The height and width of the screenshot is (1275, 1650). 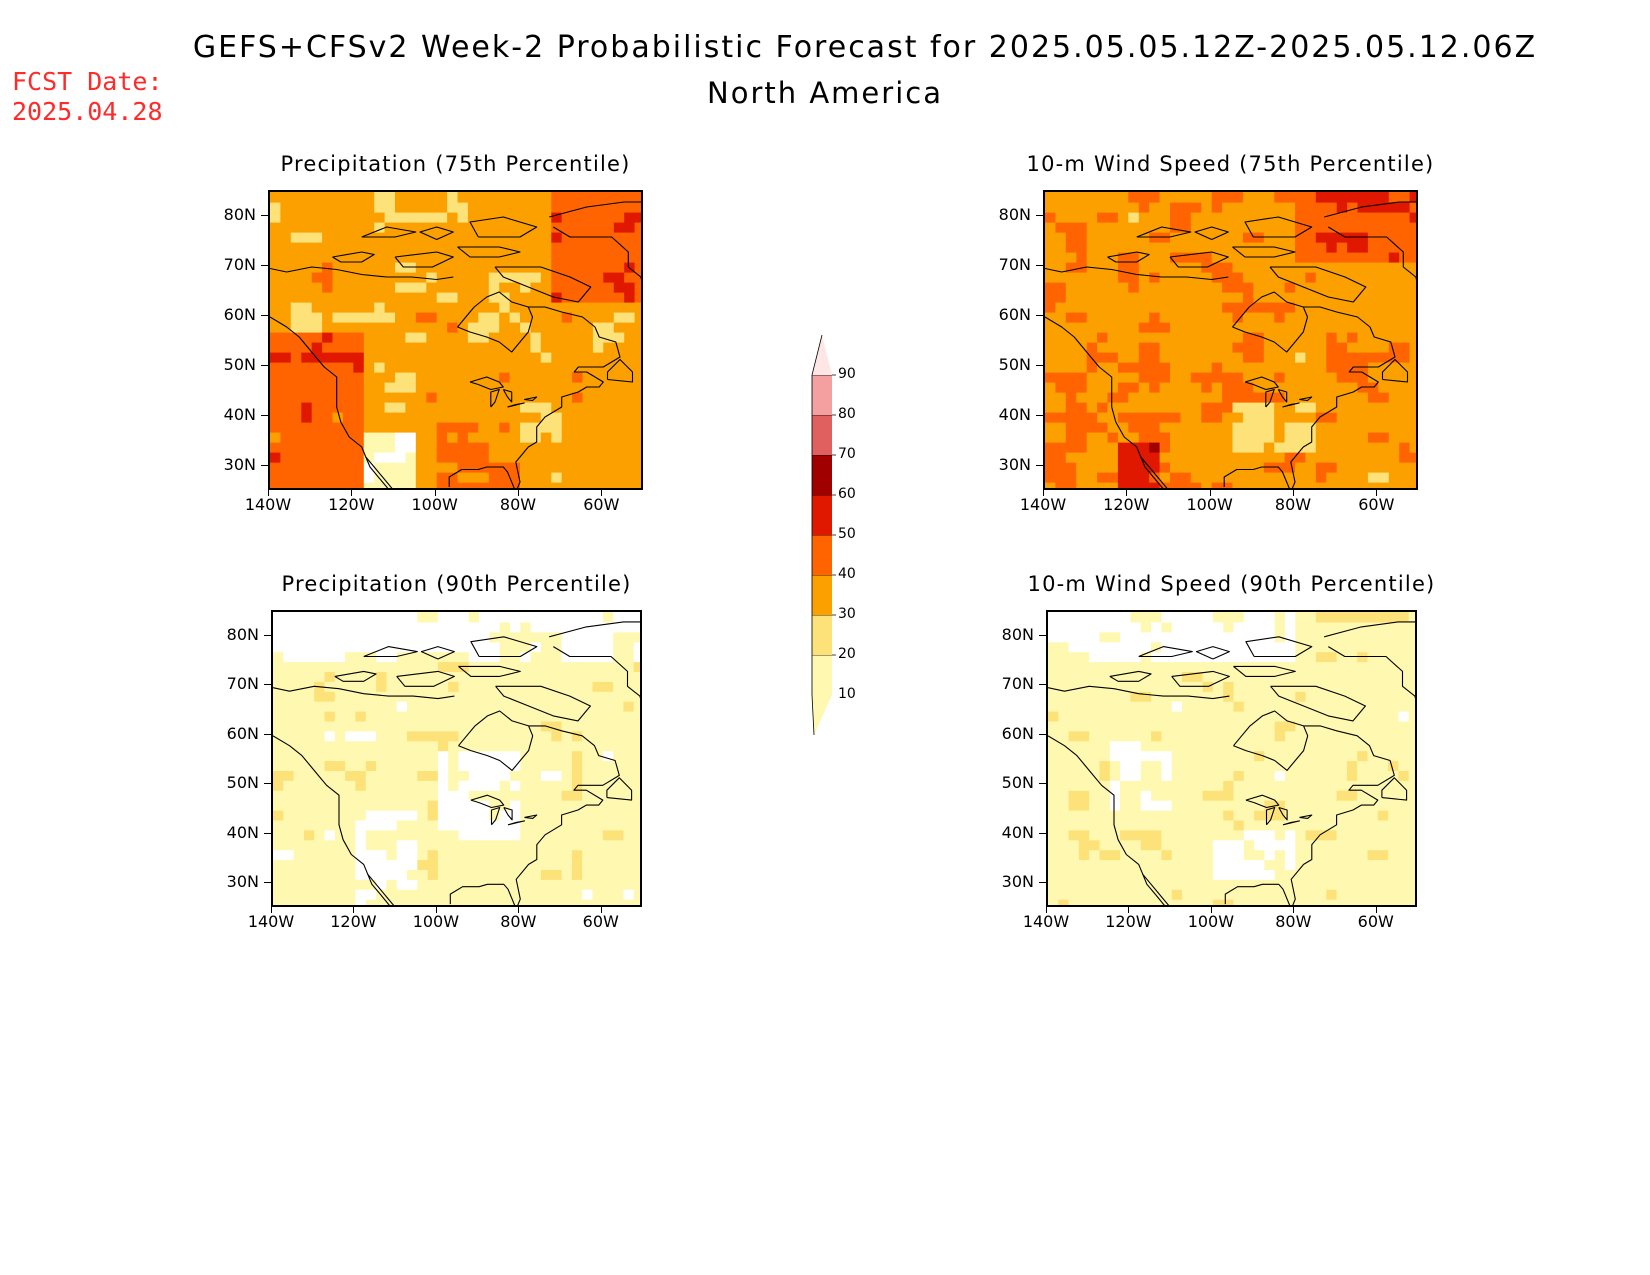 What do you see at coordinates (847, 694) in the screenshot?
I see `colorbar-label: 10` at bounding box center [847, 694].